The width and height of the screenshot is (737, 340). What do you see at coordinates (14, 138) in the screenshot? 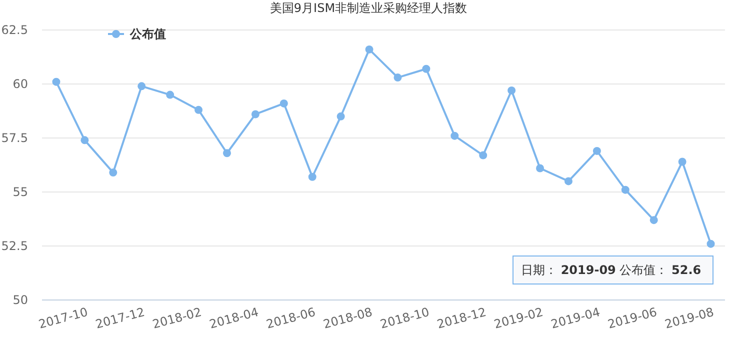
I see `y-tick-label: 57.5` at bounding box center [14, 138].